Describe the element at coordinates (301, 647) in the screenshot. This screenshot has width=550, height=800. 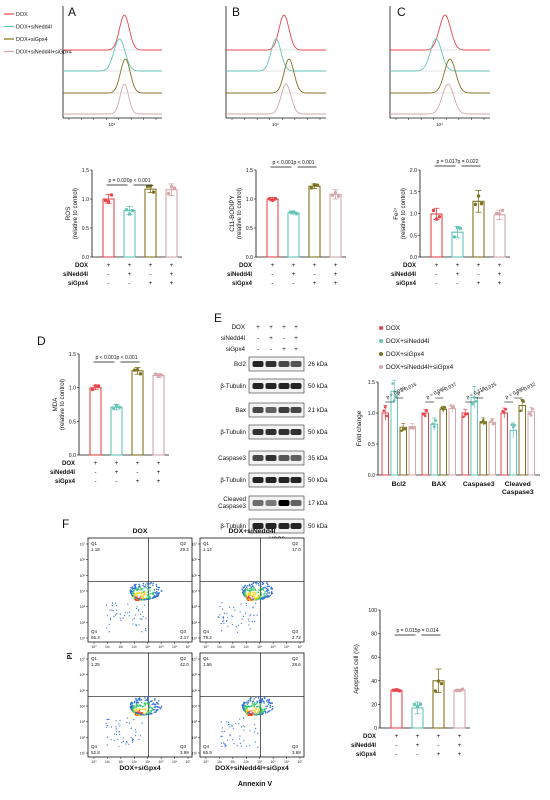
I see `x-tick-label: 10⁷` at that location.